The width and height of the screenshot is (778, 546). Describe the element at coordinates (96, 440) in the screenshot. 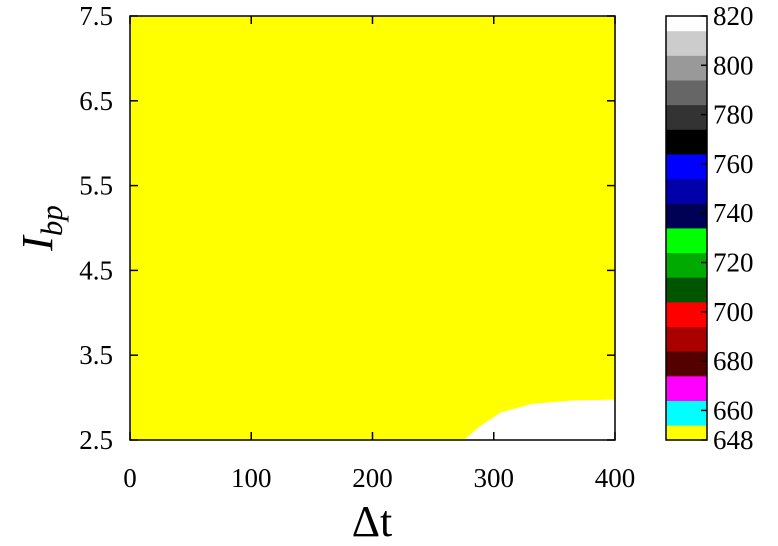

I see `y-tick-label: 2.5` at that location.